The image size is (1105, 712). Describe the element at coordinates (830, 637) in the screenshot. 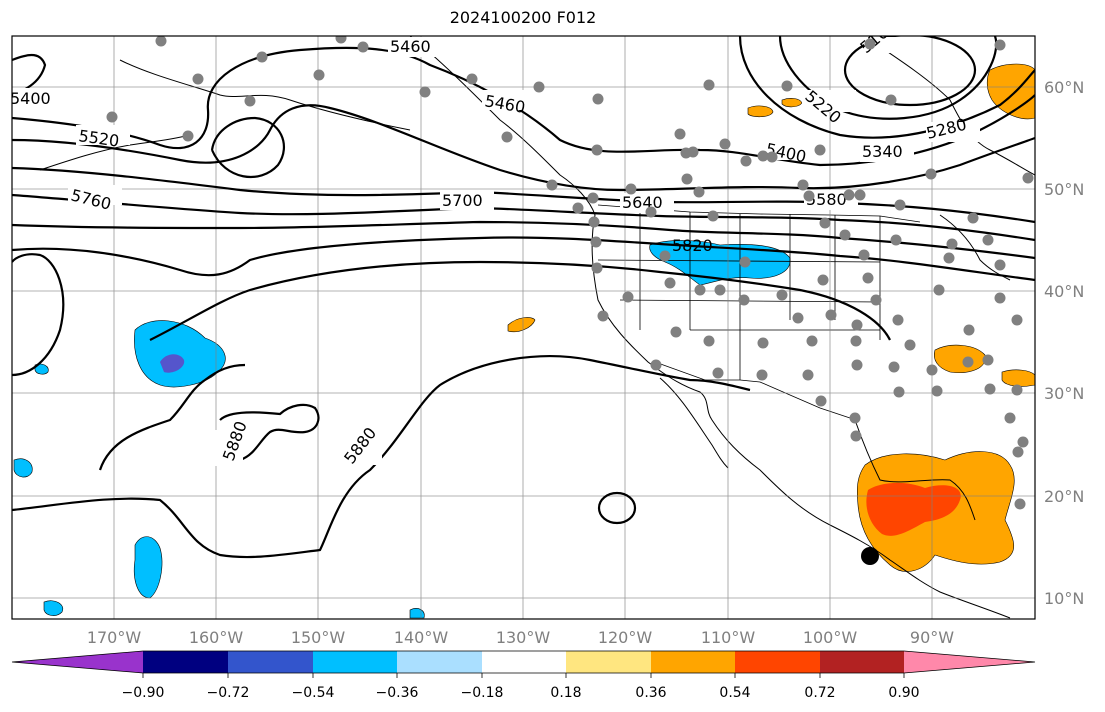

I see `lon-label-100w: 100°W` at that location.